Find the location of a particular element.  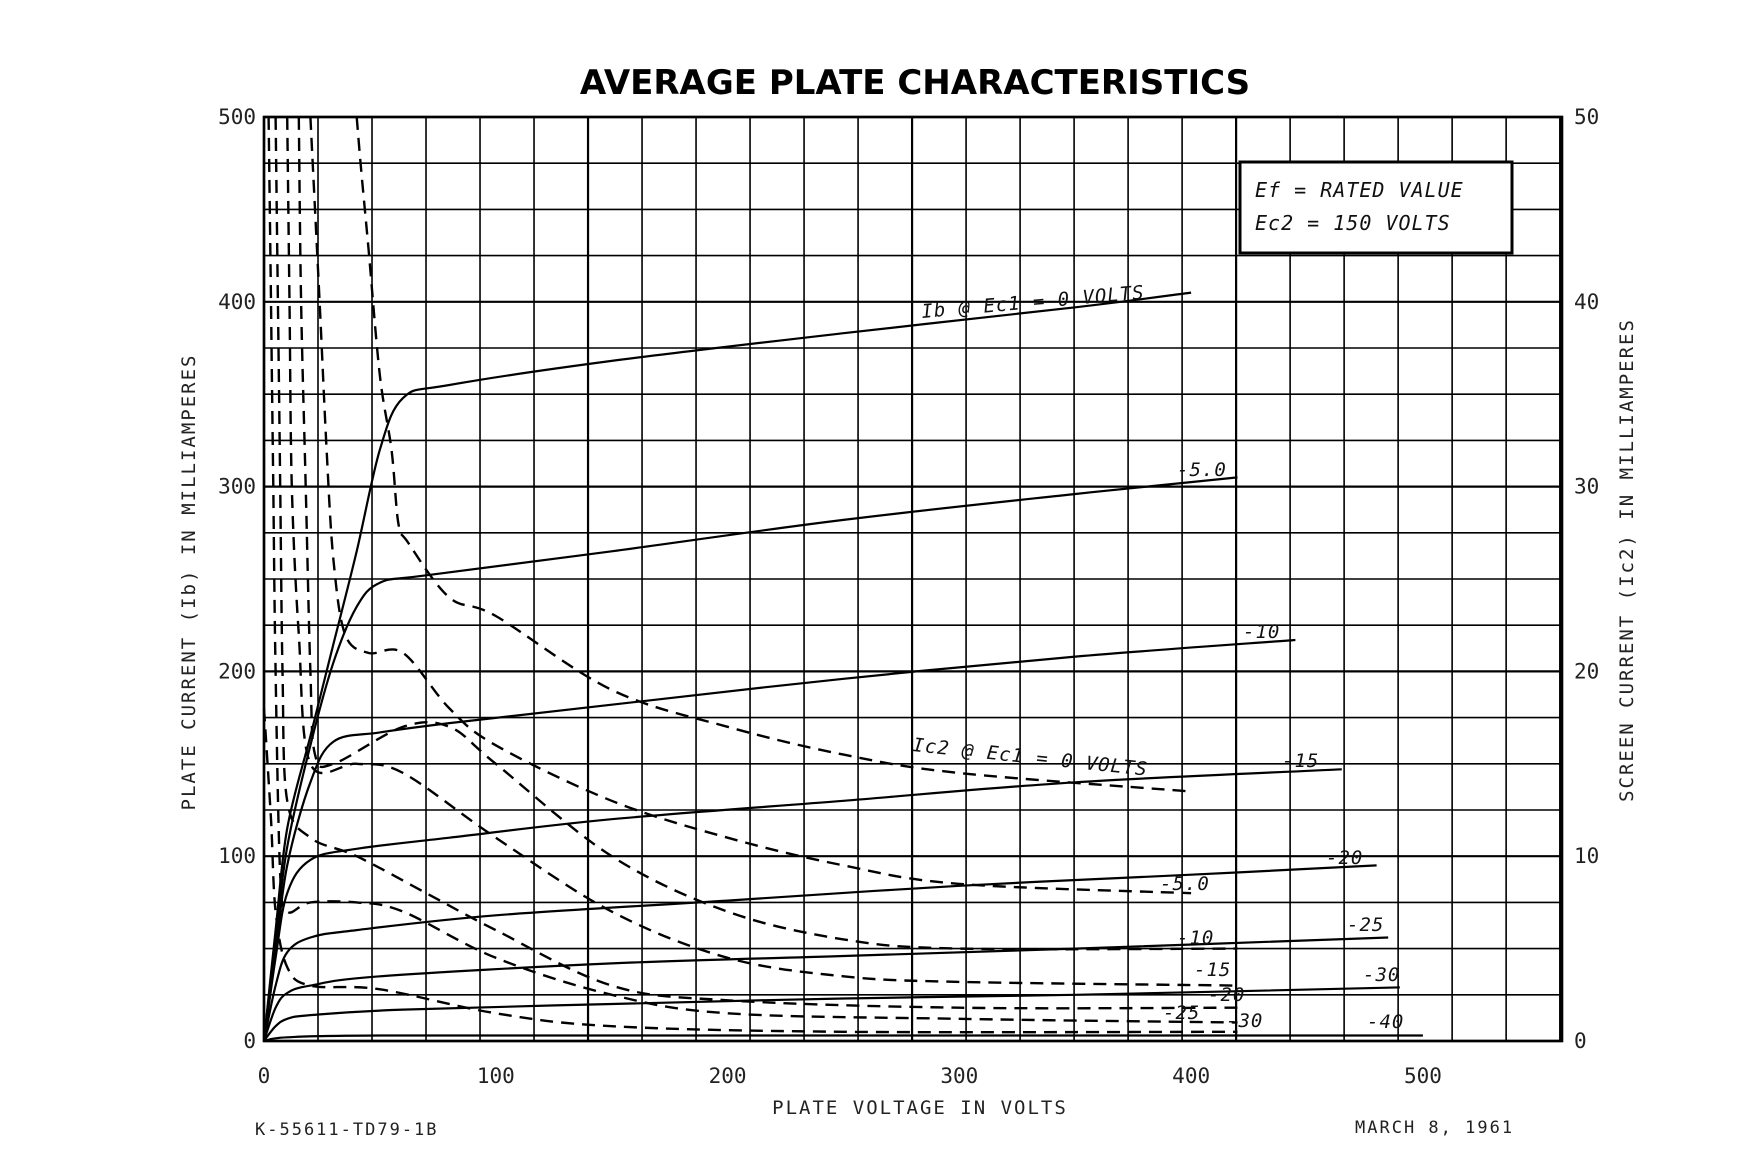

label-ib-5: -5.0 is located at coordinates (1202, 470).